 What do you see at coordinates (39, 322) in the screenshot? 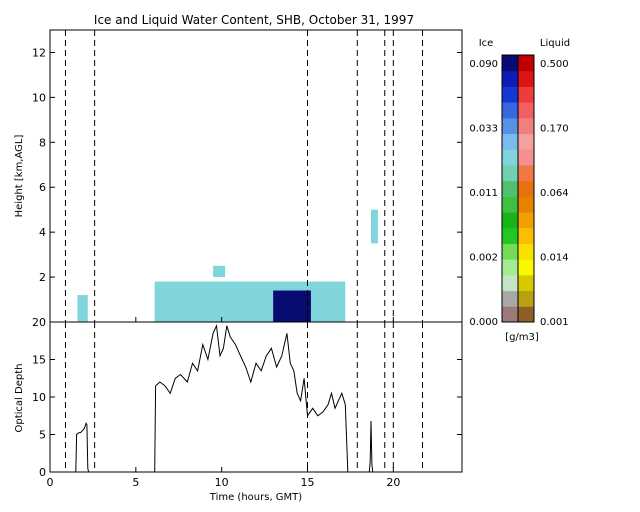
I see `y-tick-label: 20` at bounding box center [39, 322].